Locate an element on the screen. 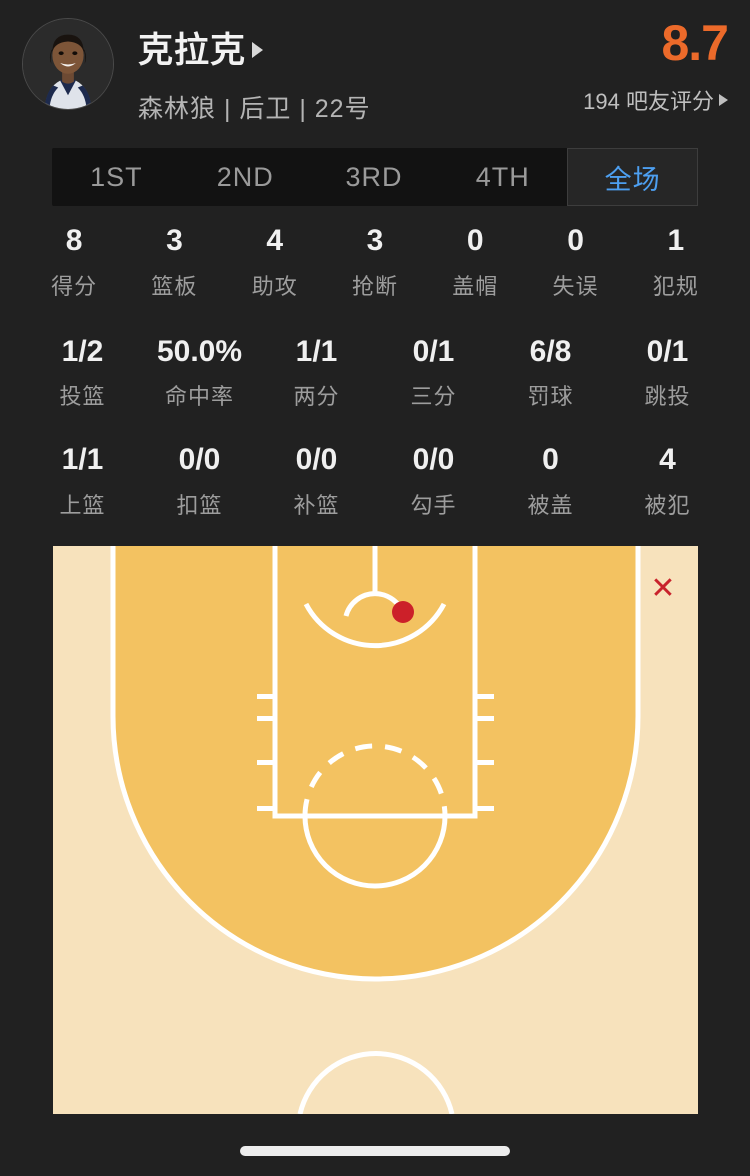  stat-steals: 3 抢断 is located at coordinates (375, 262).